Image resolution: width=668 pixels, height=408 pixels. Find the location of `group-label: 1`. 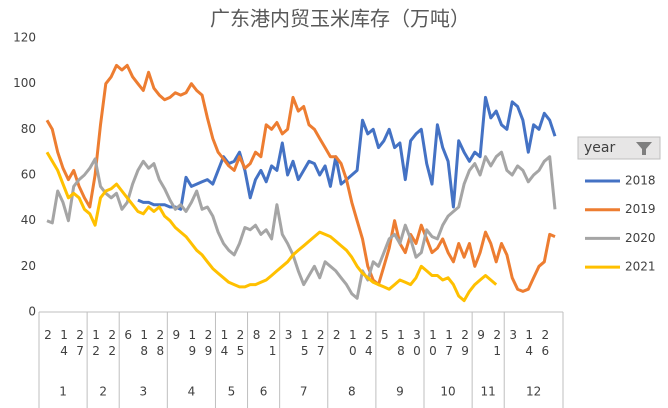

group-label: 1 is located at coordinates (63, 392).